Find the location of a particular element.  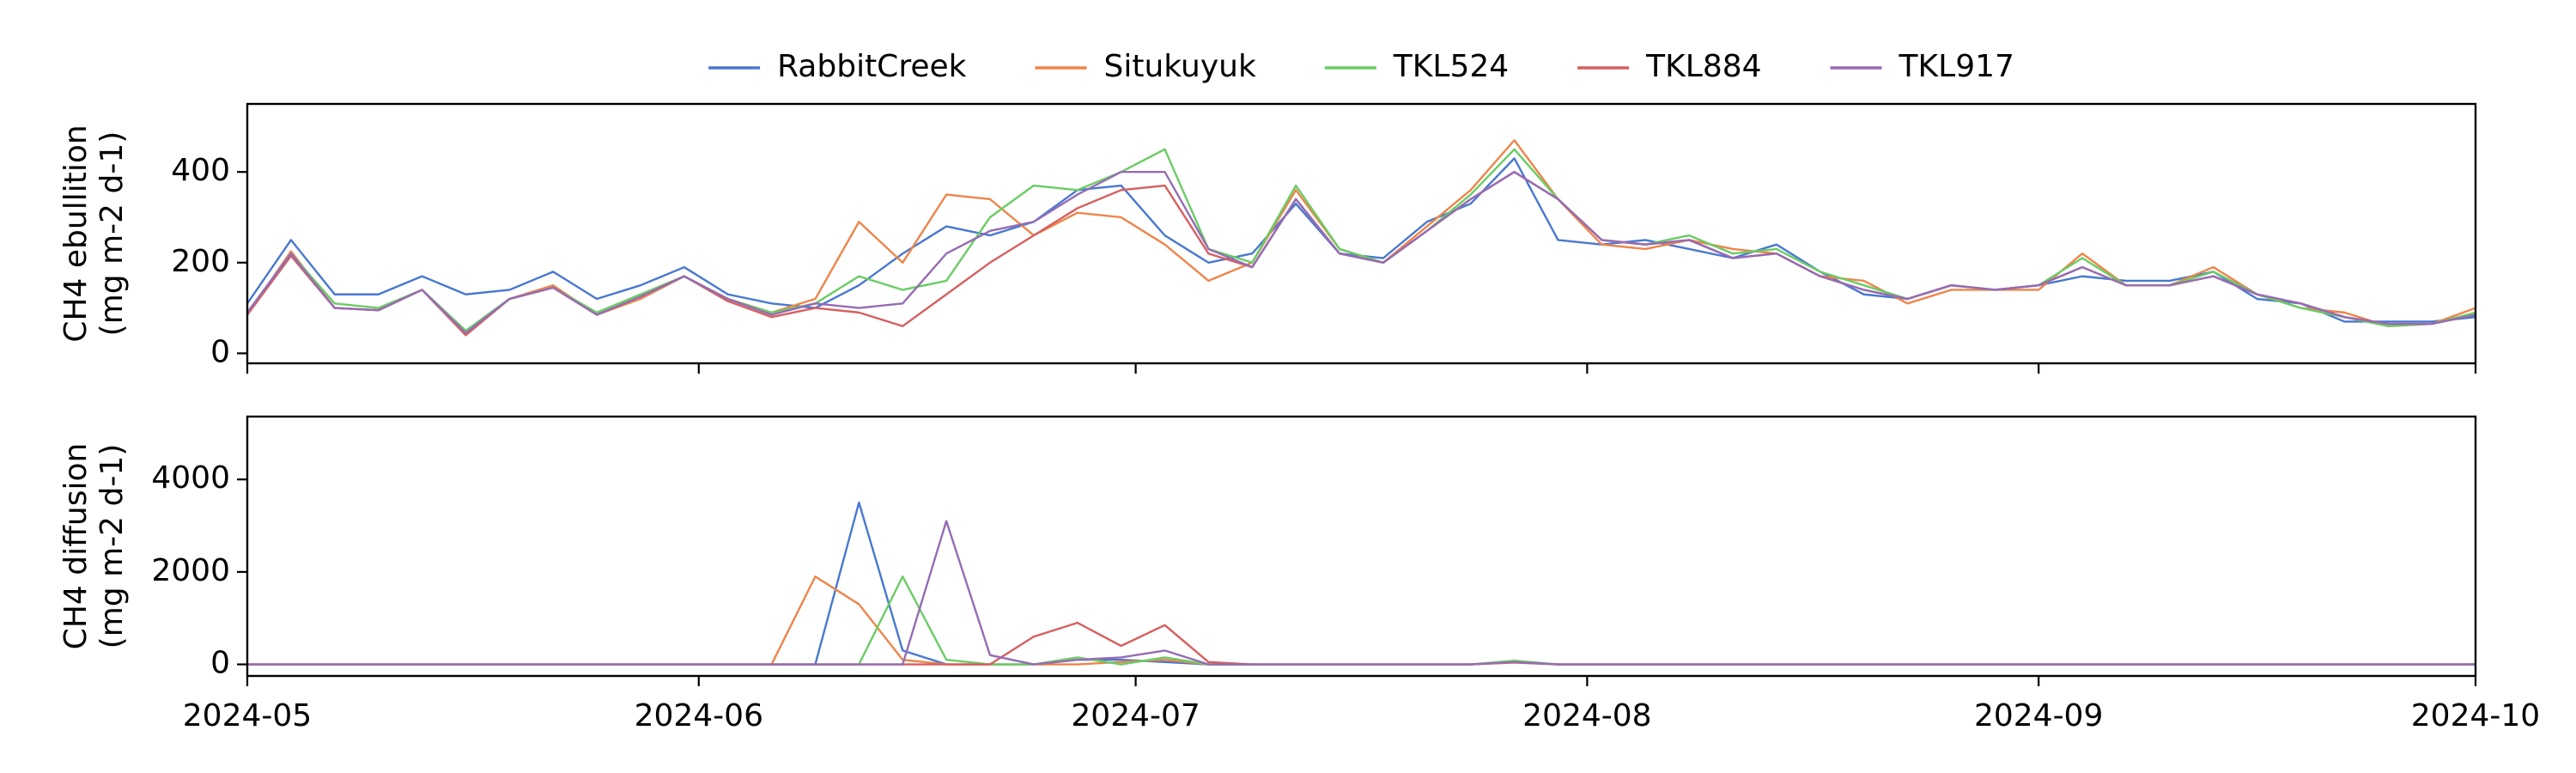

legend-label: TKL884 is located at coordinates (1703, 66).